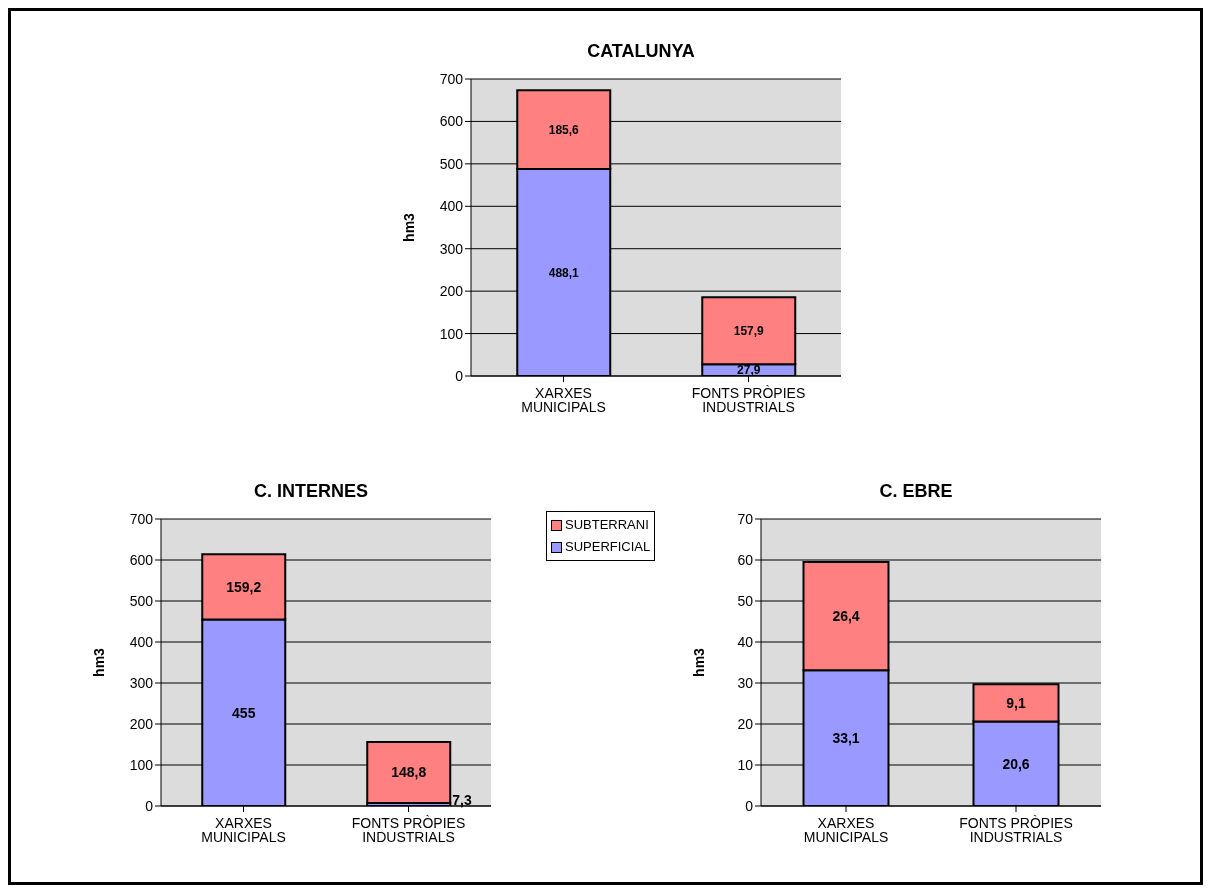 The width and height of the screenshot is (1211, 893). Describe the element at coordinates (745, 600) in the screenshot. I see `y-tick-label: 50` at that location.